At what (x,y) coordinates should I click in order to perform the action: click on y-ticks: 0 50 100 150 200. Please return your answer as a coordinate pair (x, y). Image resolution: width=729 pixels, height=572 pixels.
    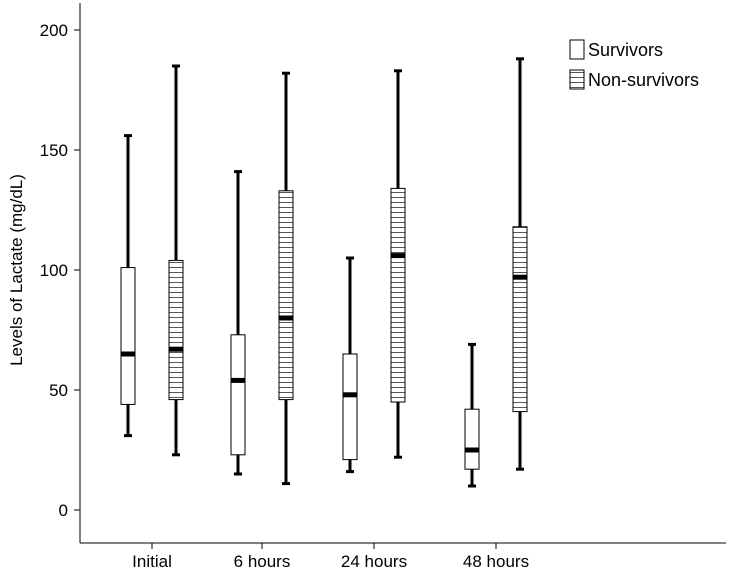
    Looking at the image, I should click on (60, 270).